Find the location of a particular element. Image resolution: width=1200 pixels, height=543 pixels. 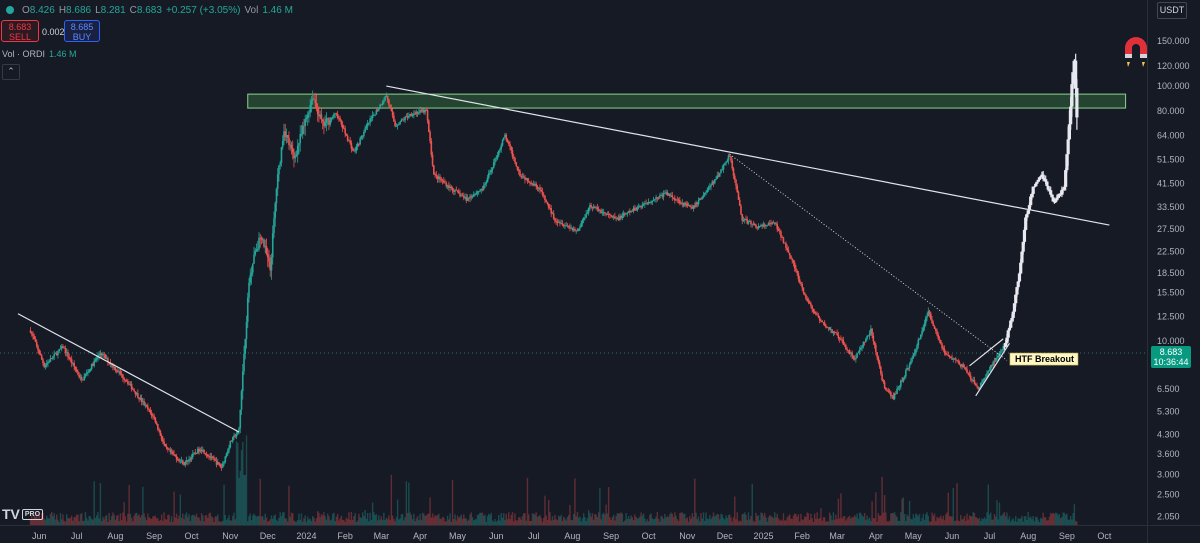

chevron-up-icon: ⌃ is located at coordinates (11, 72).